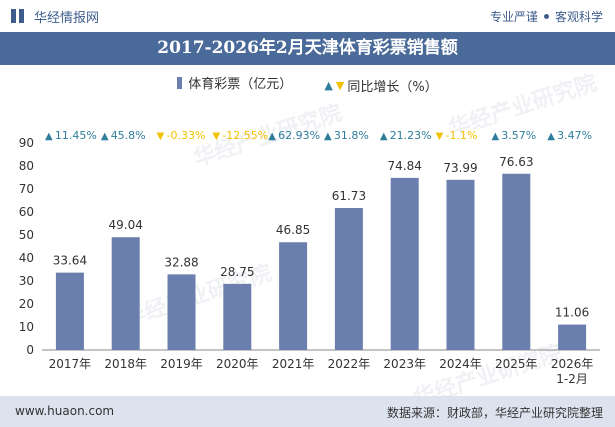 Image resolution: width=615 pixels, height=427 pixels. I want to click on y-tick-label: 80, so click(26, 166).